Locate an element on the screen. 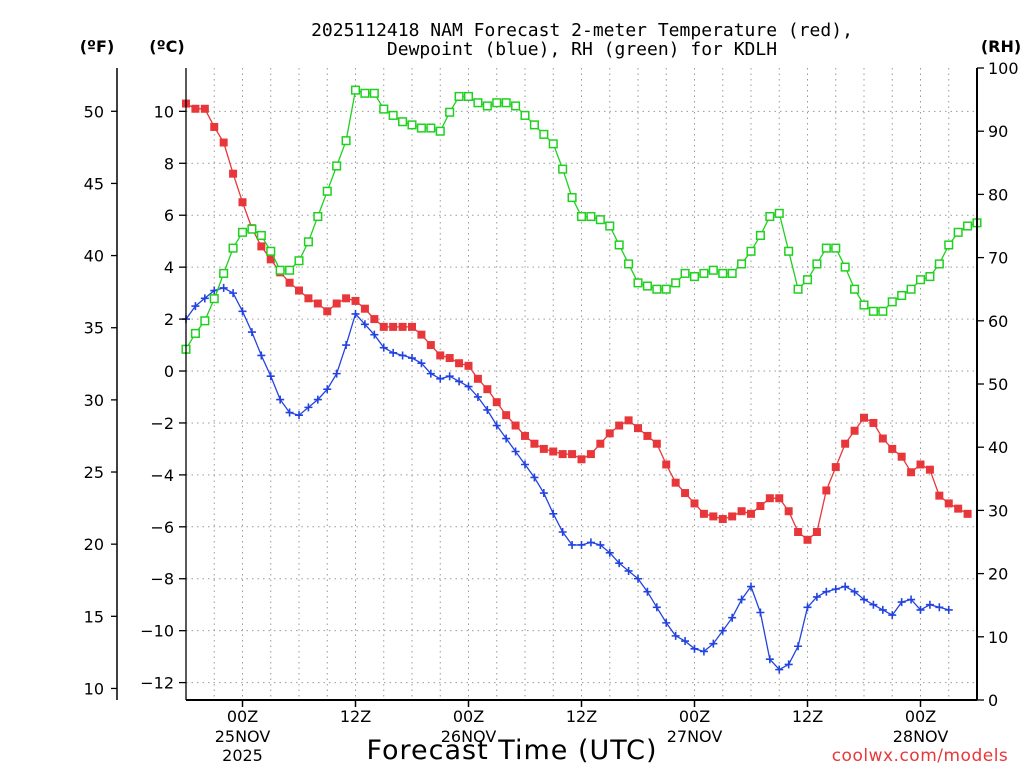 Image resolution: width=1024 pixels, height=768 pixels. fahrenheit-tick-label: 10 is located at coordinates (94, 688).